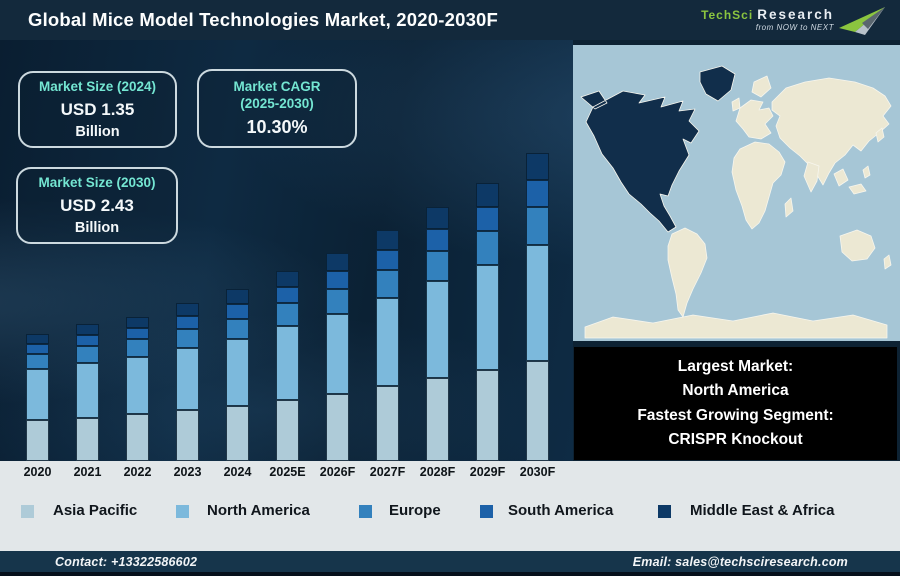 This screenshot has width=900, height=576. What do you see at coordinates (736, 325) in the screenshot?
I see `continent-antarctica` at bounding box center [736, 325].